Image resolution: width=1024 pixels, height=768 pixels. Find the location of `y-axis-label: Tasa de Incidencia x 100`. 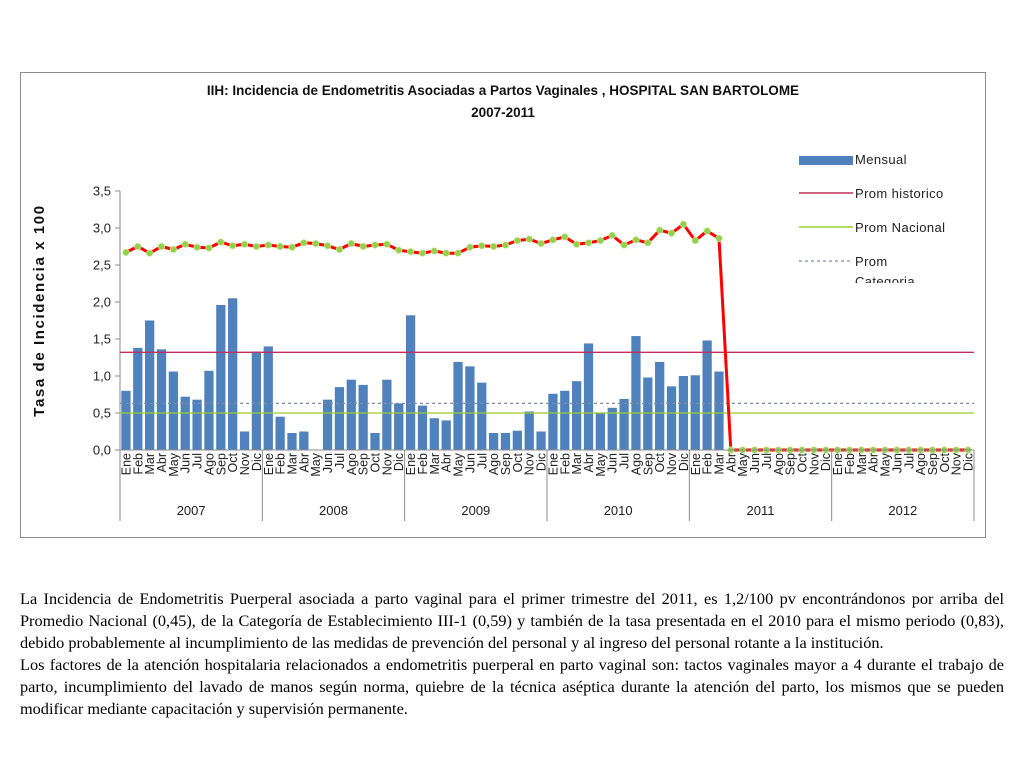

y-axis-label: Tasa de Incidencia x 100 is located at coordinates (39, 310).